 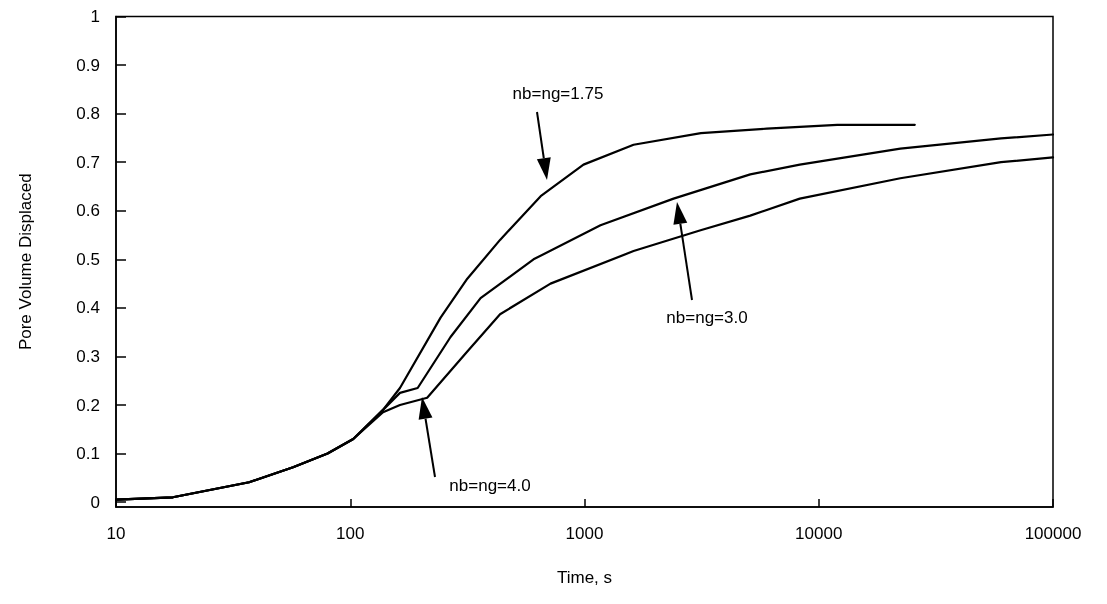 I want to click on x-tick-label: 10, so click(x=116, y=533).